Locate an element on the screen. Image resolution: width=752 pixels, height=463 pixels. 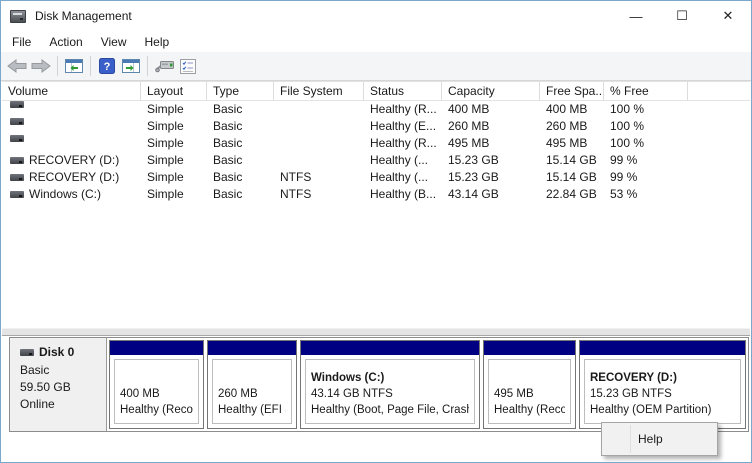
partition-status: Healthy (Boot, Page File, Crash is located at coordinates (390, 410).